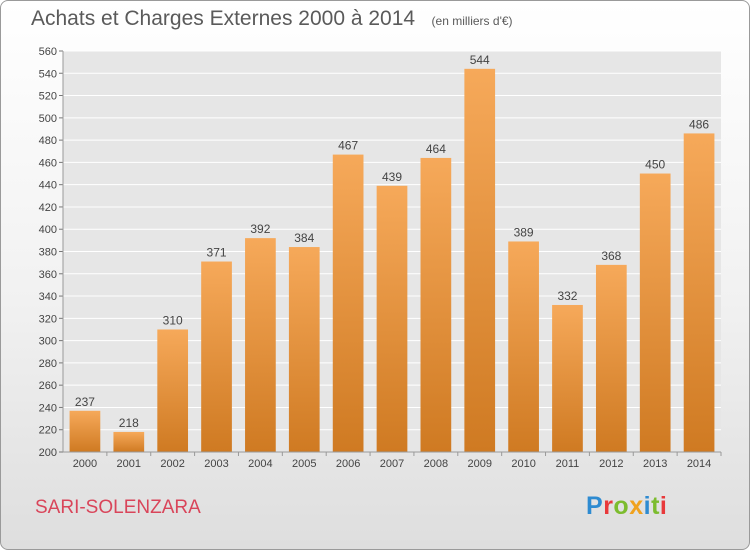 The height and width of the screenshot is (550, 750). I want to click on y-tick-label: 440, so click(48, 186).